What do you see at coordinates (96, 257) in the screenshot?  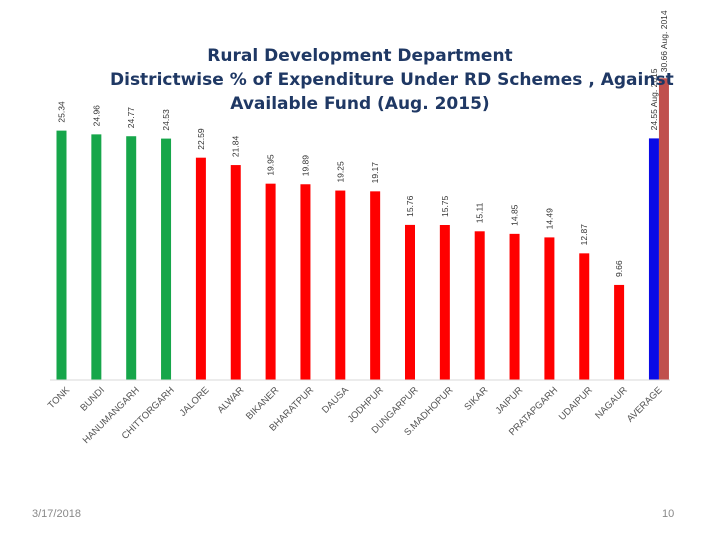 I see `bar-bundi` at bounding box center [96, 257].